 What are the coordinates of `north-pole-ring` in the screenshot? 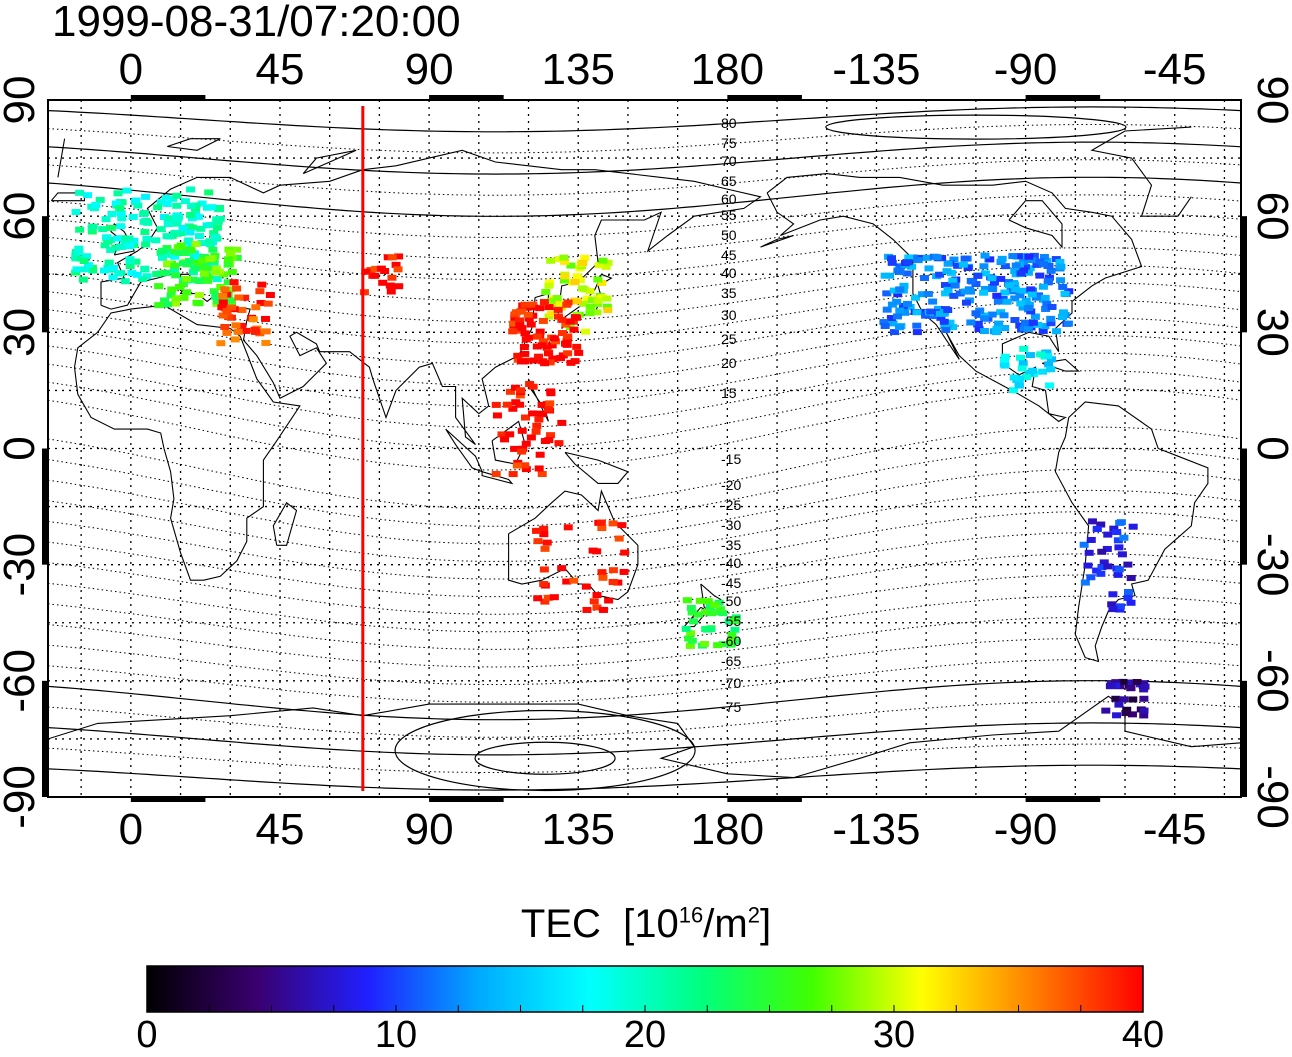 It's located at (976, 127).